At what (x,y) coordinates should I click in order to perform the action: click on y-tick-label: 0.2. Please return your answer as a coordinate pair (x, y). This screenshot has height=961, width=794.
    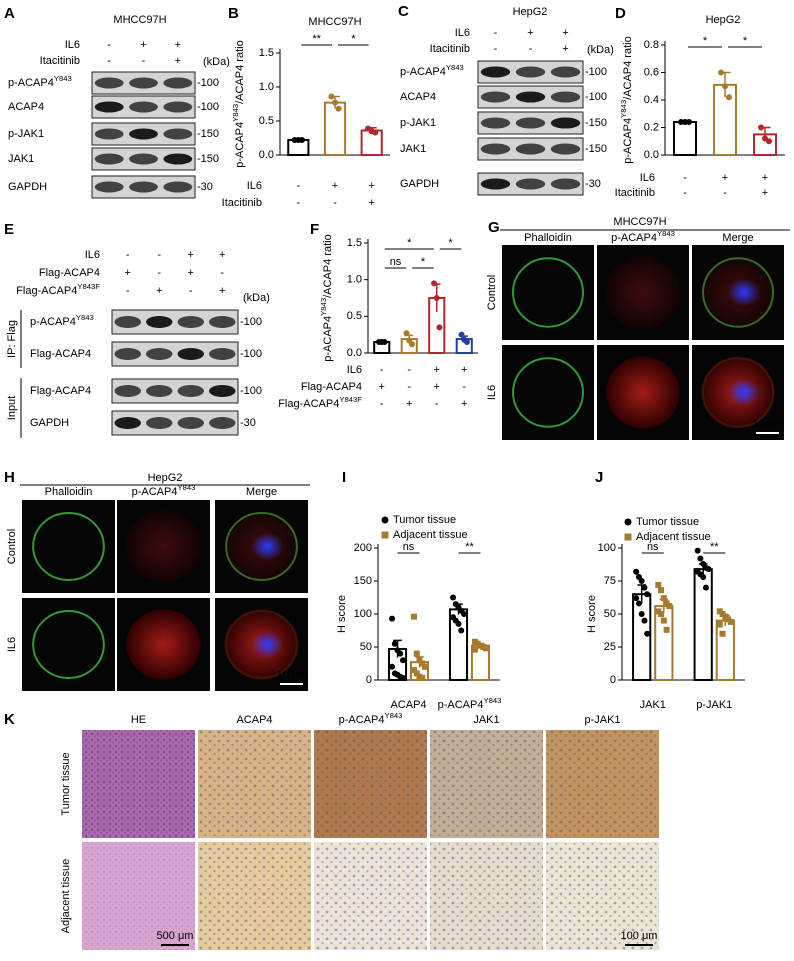
    Looking at the image, I should click on (651, 127).